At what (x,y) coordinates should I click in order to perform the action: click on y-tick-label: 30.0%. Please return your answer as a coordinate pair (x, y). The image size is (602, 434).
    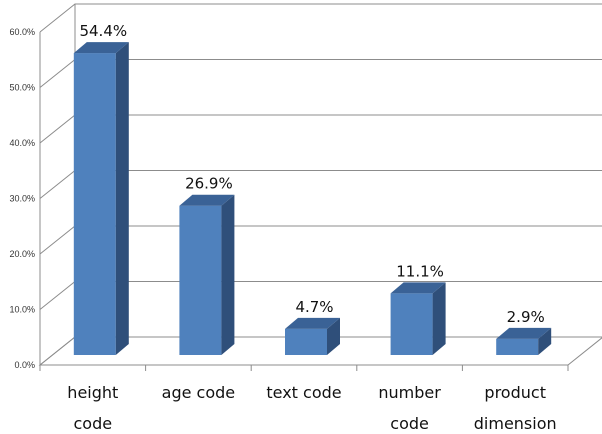
    Looking at the image, I should click on (22, 199).